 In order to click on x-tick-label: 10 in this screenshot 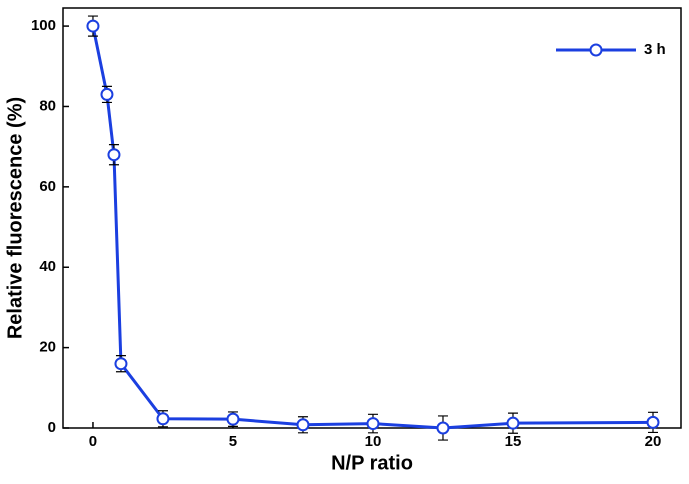, I will do `click(373, 441)`.